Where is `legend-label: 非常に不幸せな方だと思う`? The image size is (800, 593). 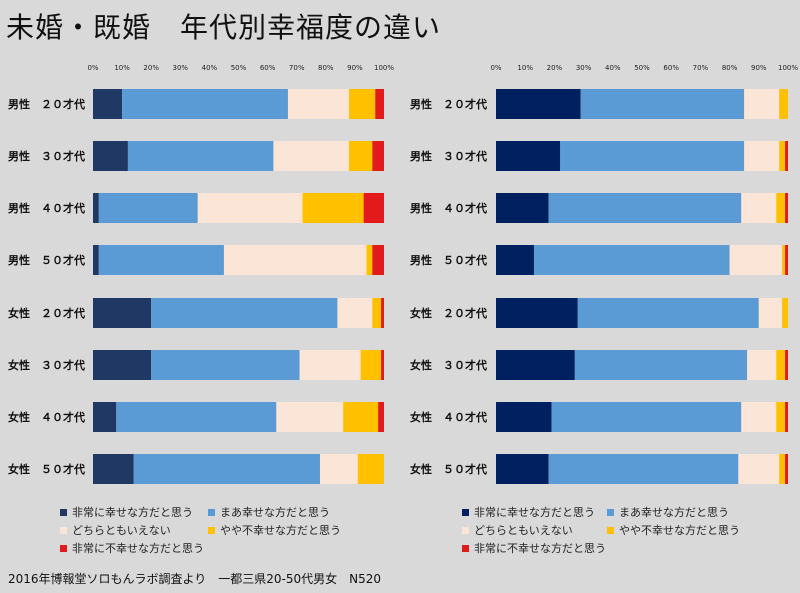
legend-label: 非常に不幸せな方だと思う is located at coordinates (540, 548).